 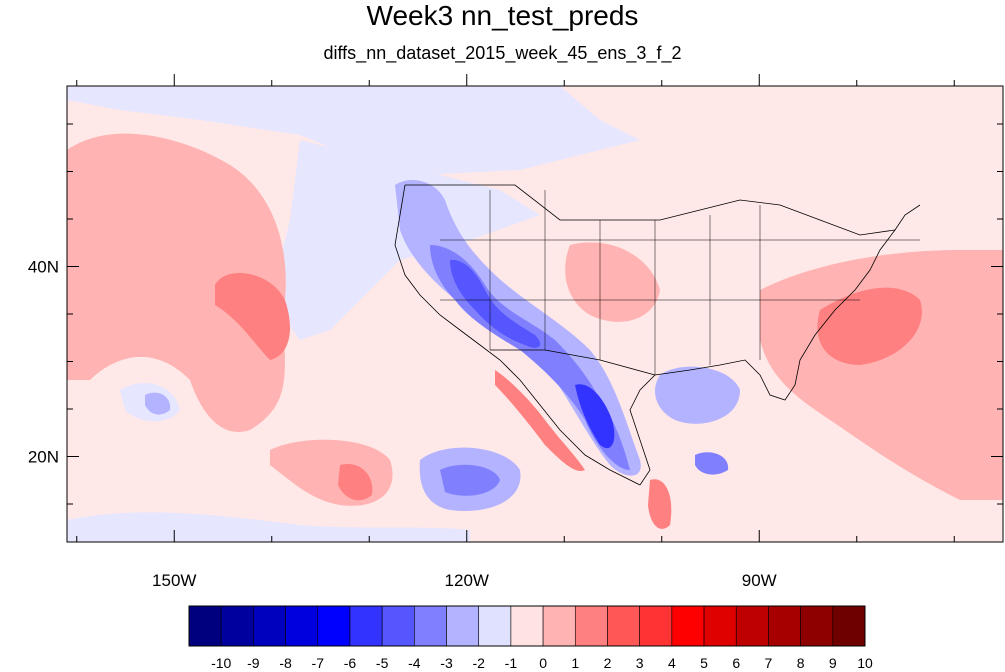 What do you see at coordinates (801, 663) in the screenshot?
I see `colorbar-label: 8` at bounding box center [801, 663].